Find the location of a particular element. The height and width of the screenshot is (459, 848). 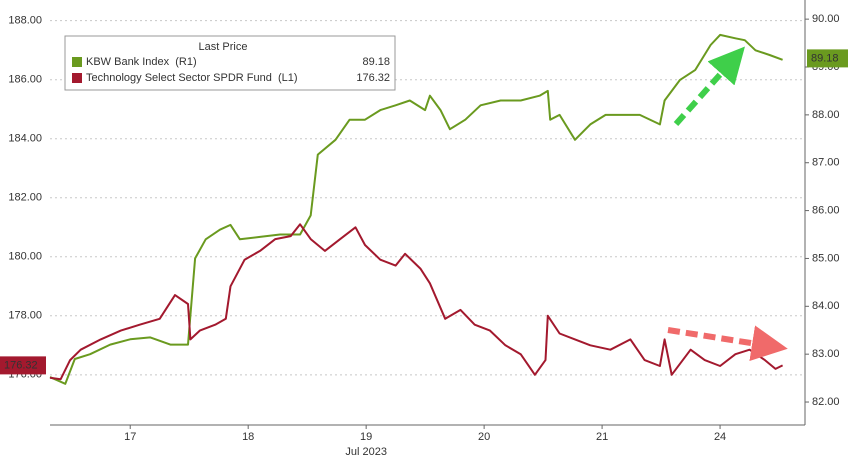

y2-tick-label: 90.00 is located at coordinates (826, 19).